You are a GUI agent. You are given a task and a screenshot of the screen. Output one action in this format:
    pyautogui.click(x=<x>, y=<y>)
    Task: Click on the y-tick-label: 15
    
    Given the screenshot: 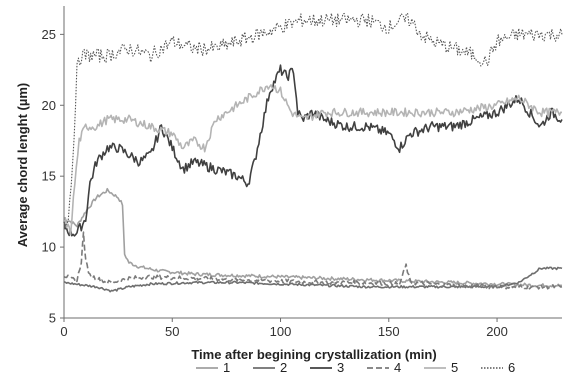 What is the action you would take?
    pyautogui.click(x=49, y=176)
    